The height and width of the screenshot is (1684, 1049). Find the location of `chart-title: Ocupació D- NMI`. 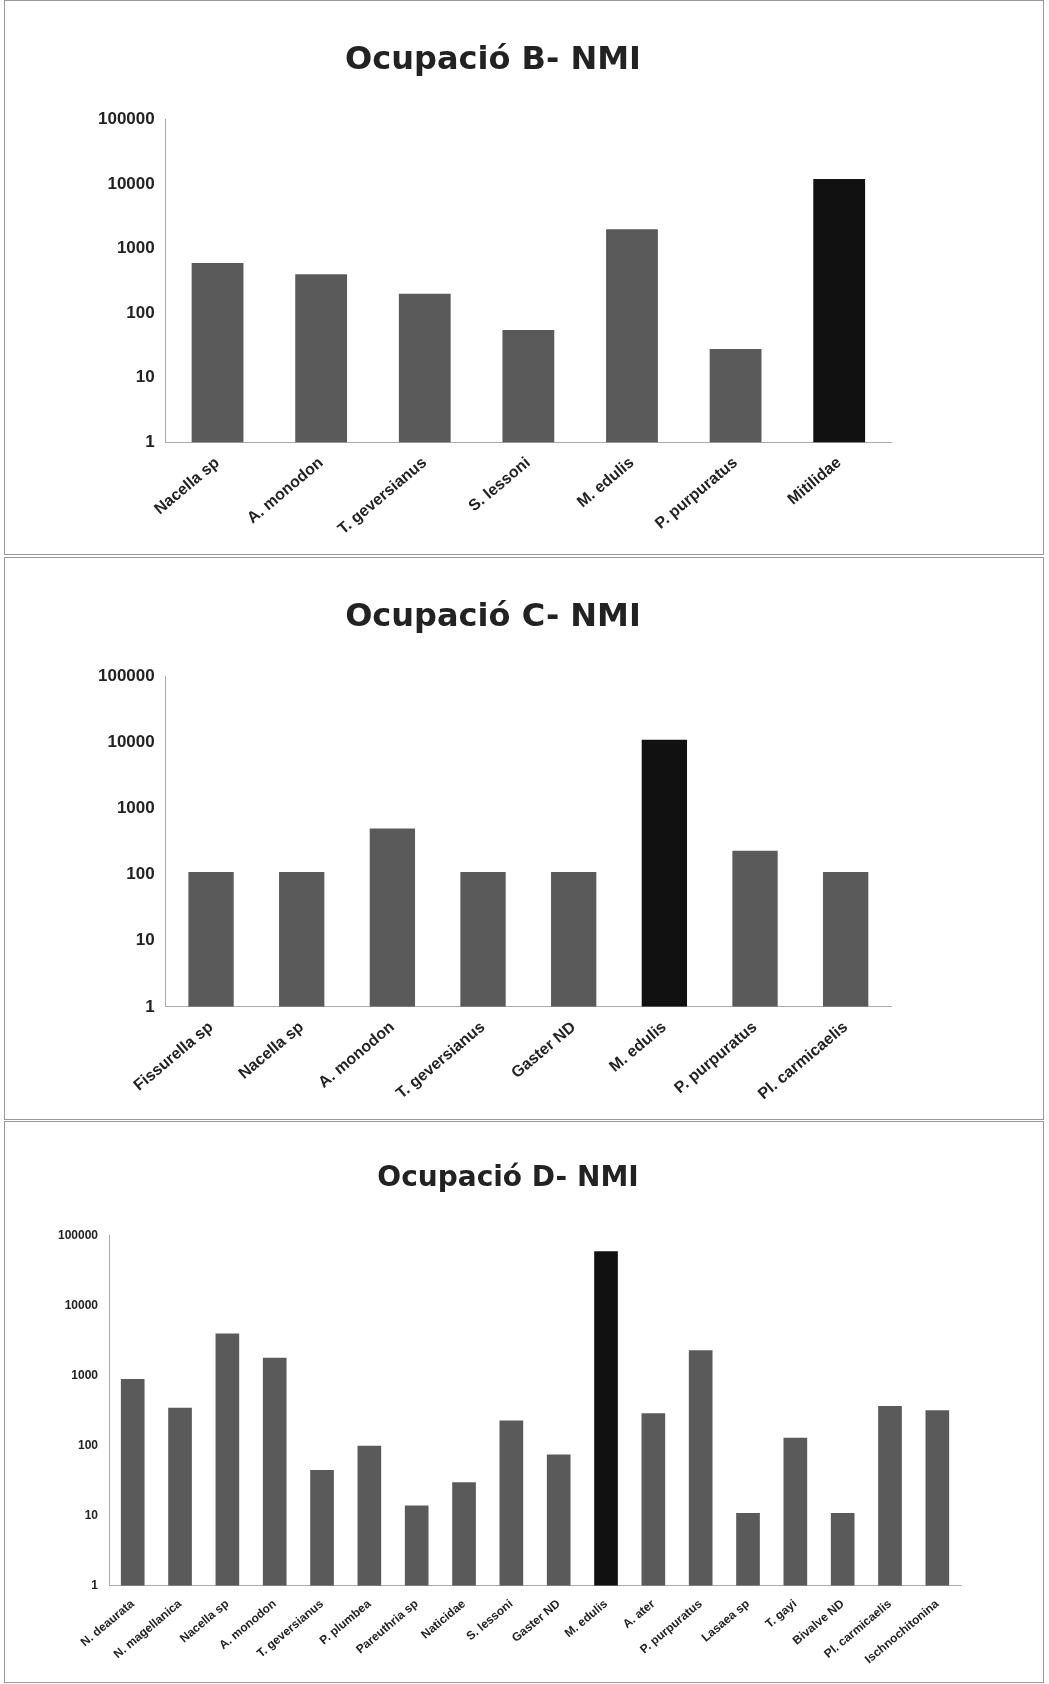

chart-title: Ocupació D- NMI is located at coordinates (508, 1177).